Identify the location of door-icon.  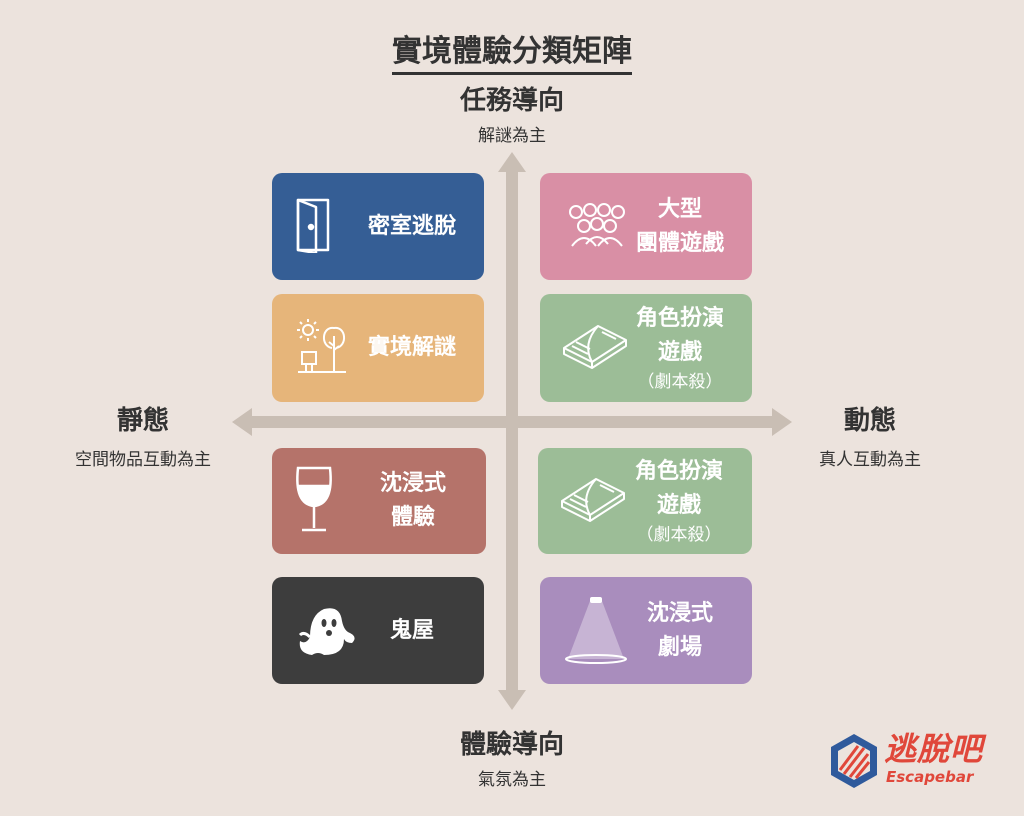
(317, 227).